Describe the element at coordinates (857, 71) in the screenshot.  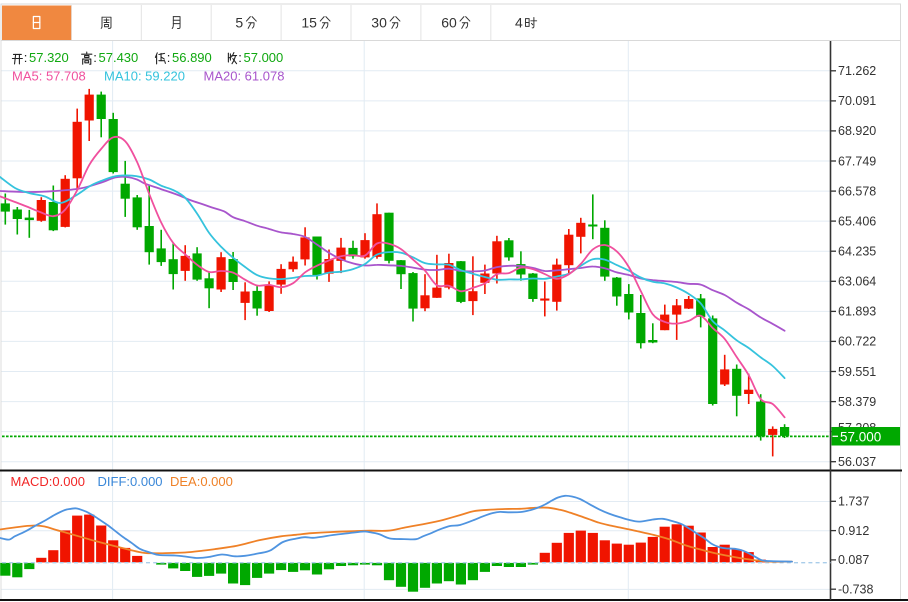
I see `svg-text: 71.262` at that location.